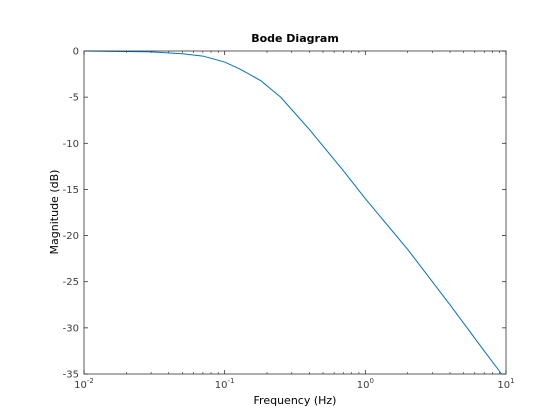  Describe the element at coordinates (71, 144) in the screenshot. I see `y-tick-label: -10` at that location.